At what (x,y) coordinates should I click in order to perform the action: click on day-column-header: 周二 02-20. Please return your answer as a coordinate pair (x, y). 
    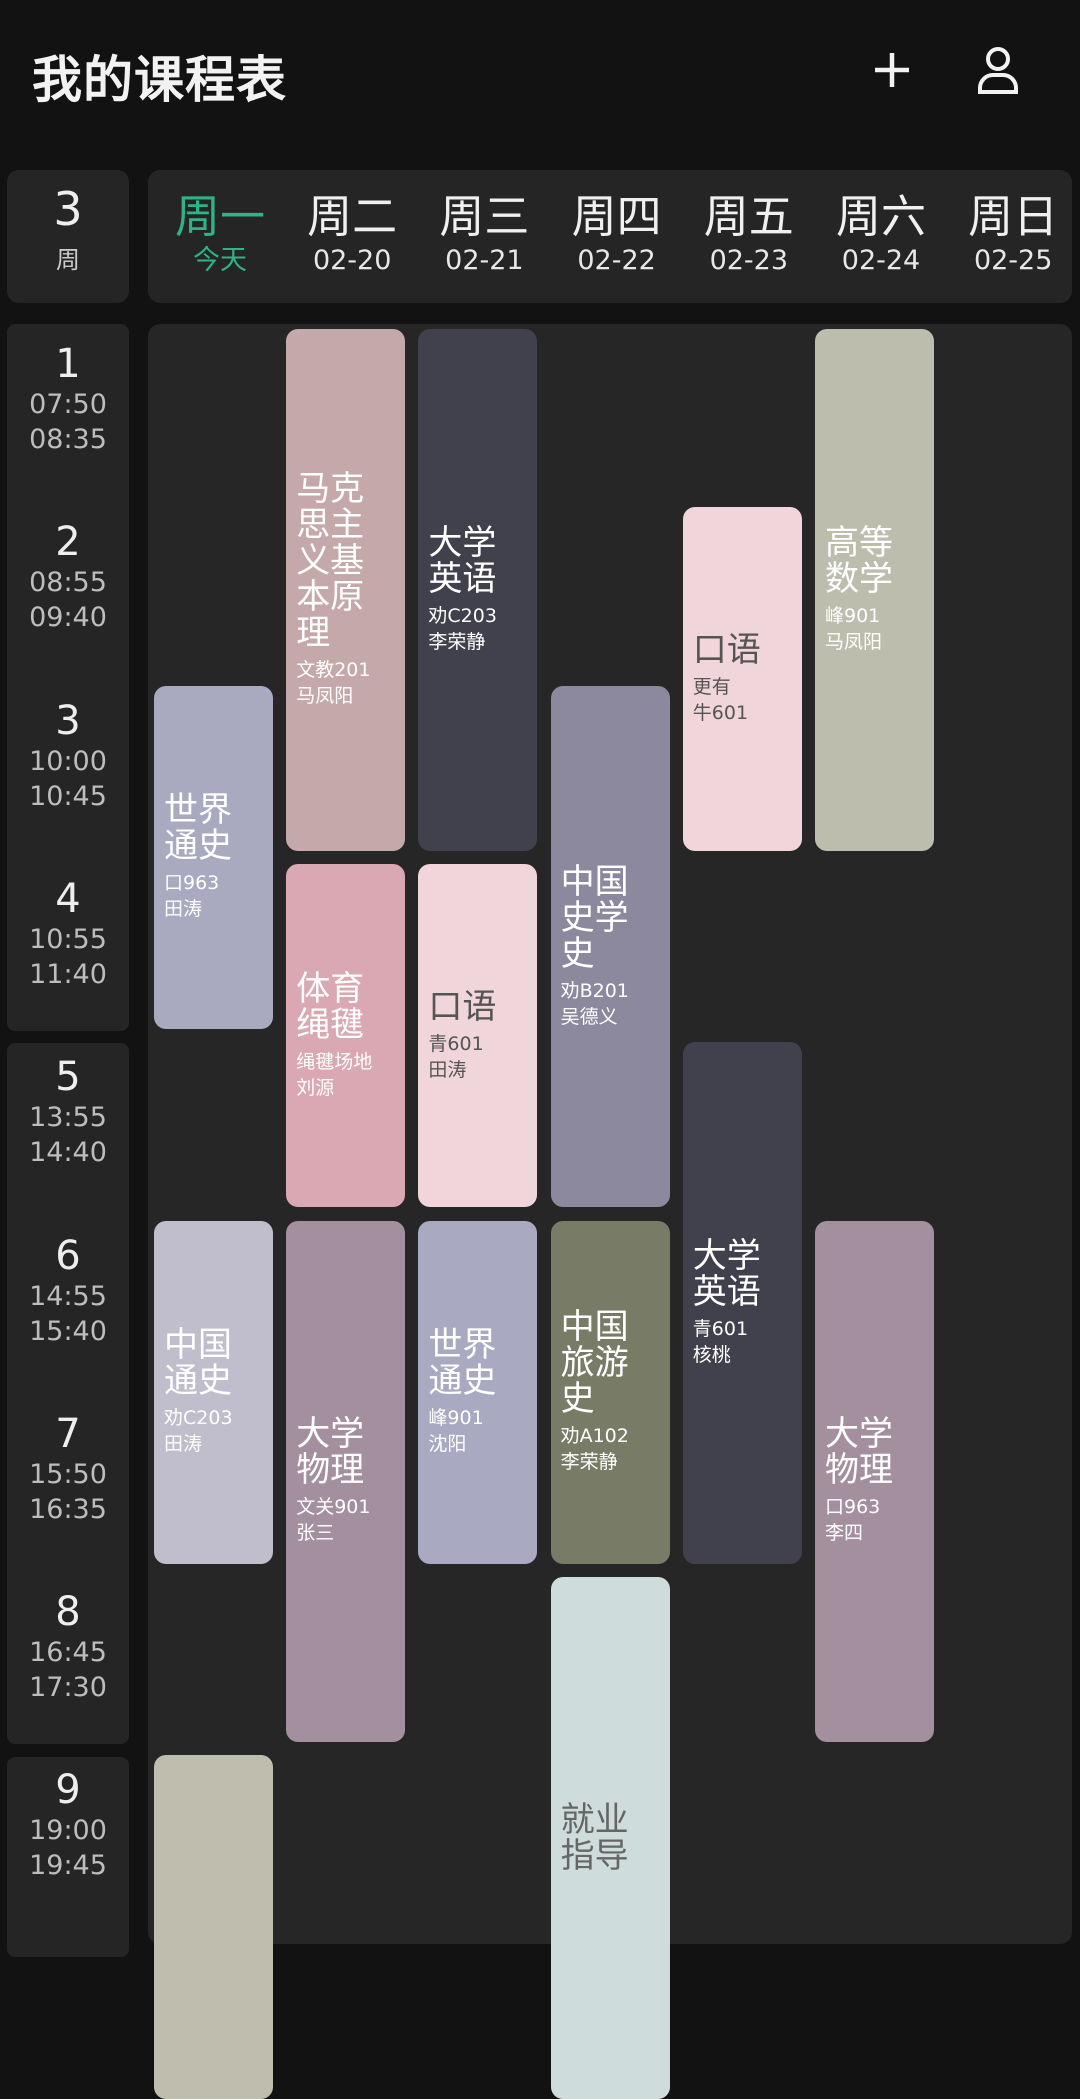
    Looking at the image, I should click on (352, 235).